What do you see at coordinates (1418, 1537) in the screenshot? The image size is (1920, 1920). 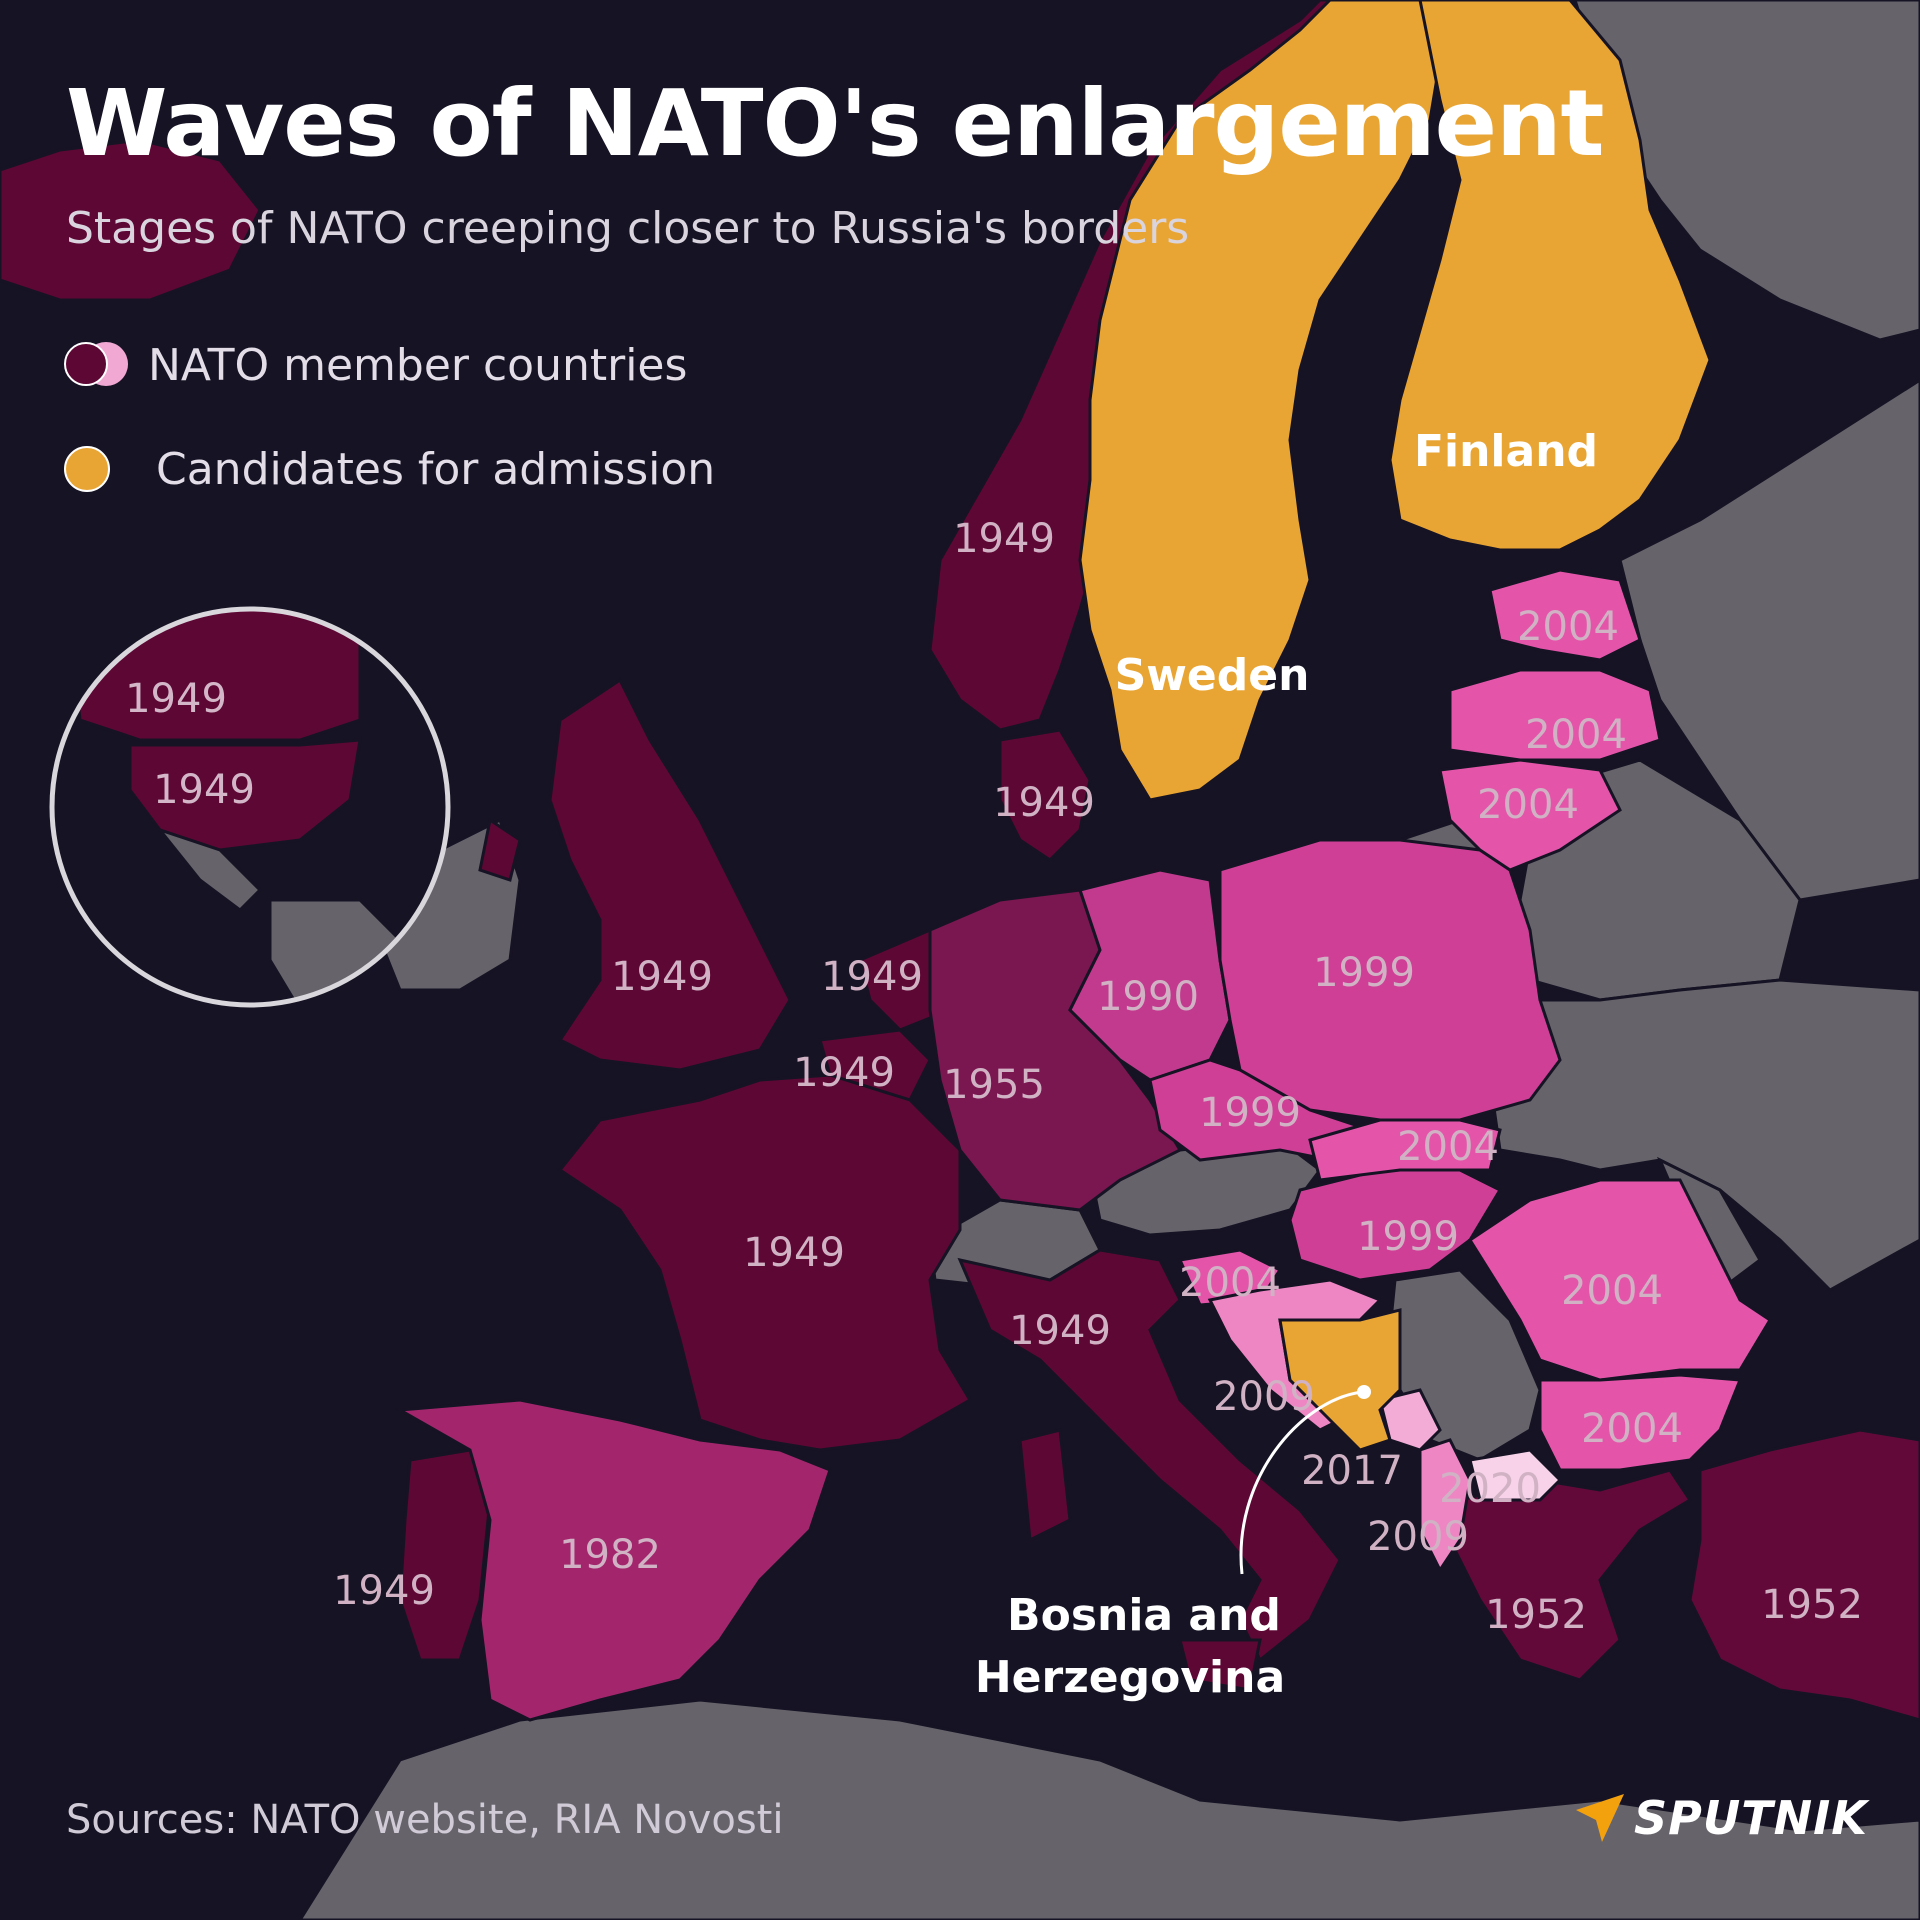 I see `label-albania: 2009` at bounding box center [1418, 1537].